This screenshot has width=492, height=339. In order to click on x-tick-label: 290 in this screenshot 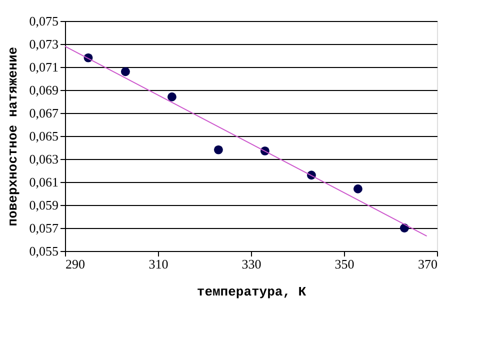, I will do `click(75, 264)`.